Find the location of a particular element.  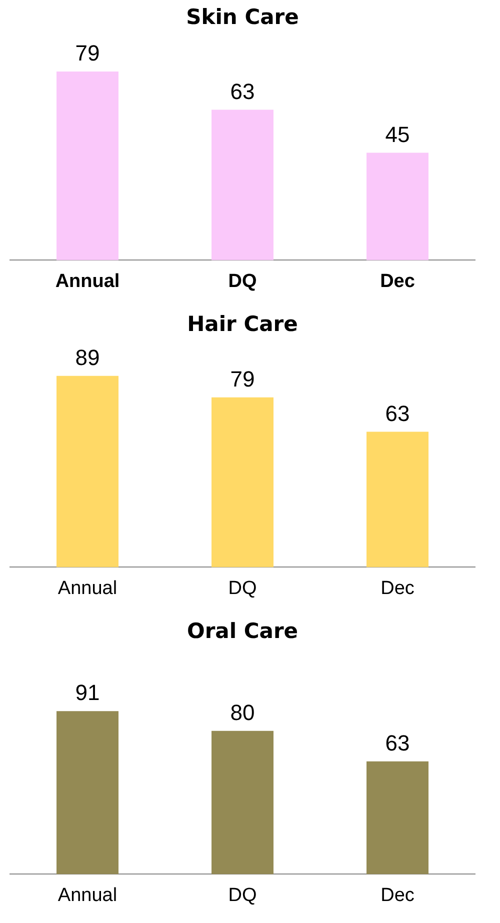

data-label: 80 is located at coordinates (242, 712).